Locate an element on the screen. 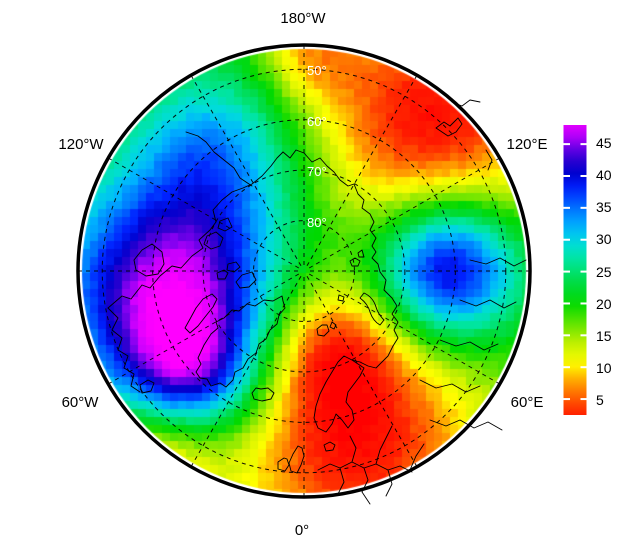 Image resolution: width=625 pixels, height=552 pixels. colorbar-label-30: 30 is located at coordinates (604, 239).